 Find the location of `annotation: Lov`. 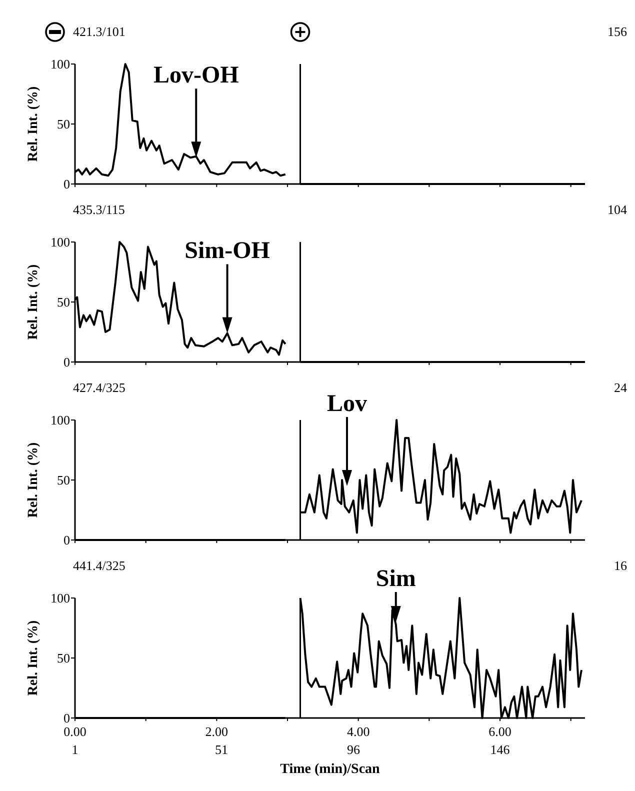

annotation: Lov is located at coordinates (347, 404).